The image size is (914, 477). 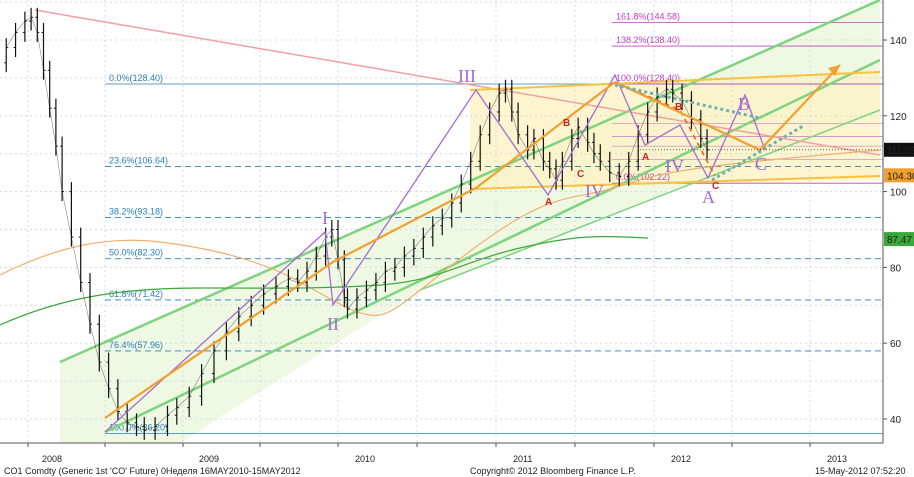 What do you see at coordinates (896, 268) in the screenshot?
I see `y-tick-label: 80` at bounding box center [896, 268].